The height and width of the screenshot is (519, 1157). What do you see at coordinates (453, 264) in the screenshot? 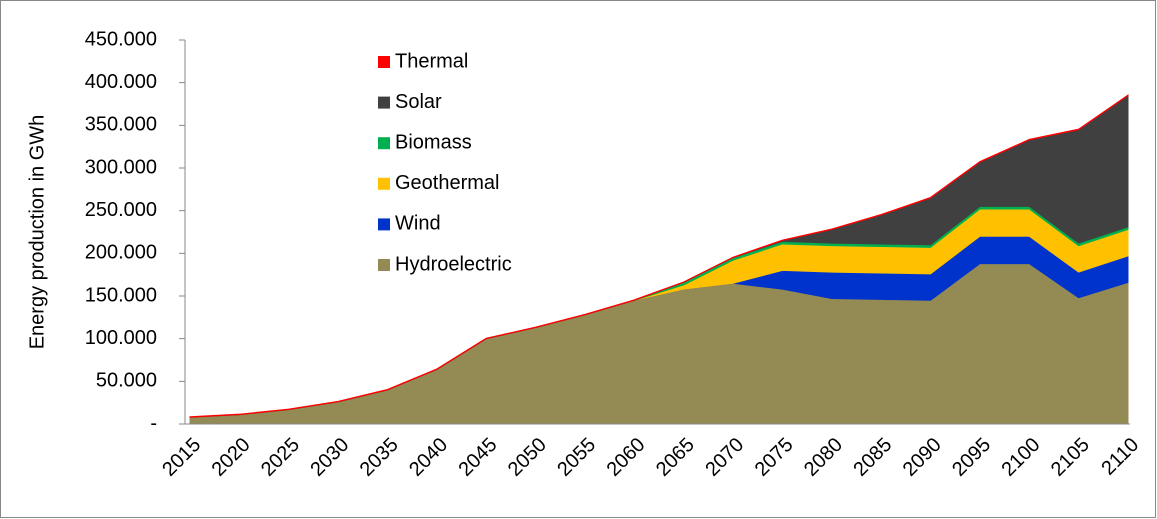
I see `legend-label: Hydroelectric` at bounding box center [453, 264].